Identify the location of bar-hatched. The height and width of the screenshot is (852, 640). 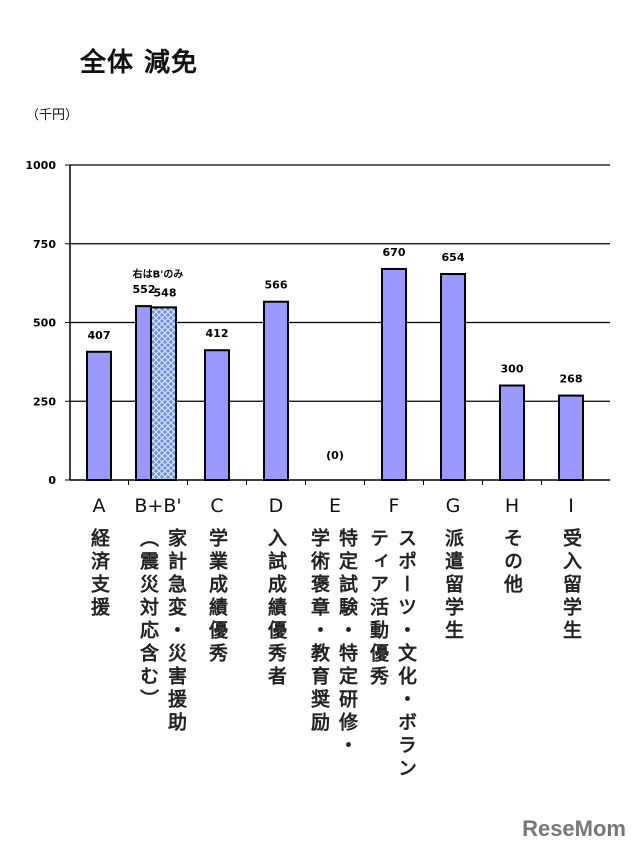
(163, 393).